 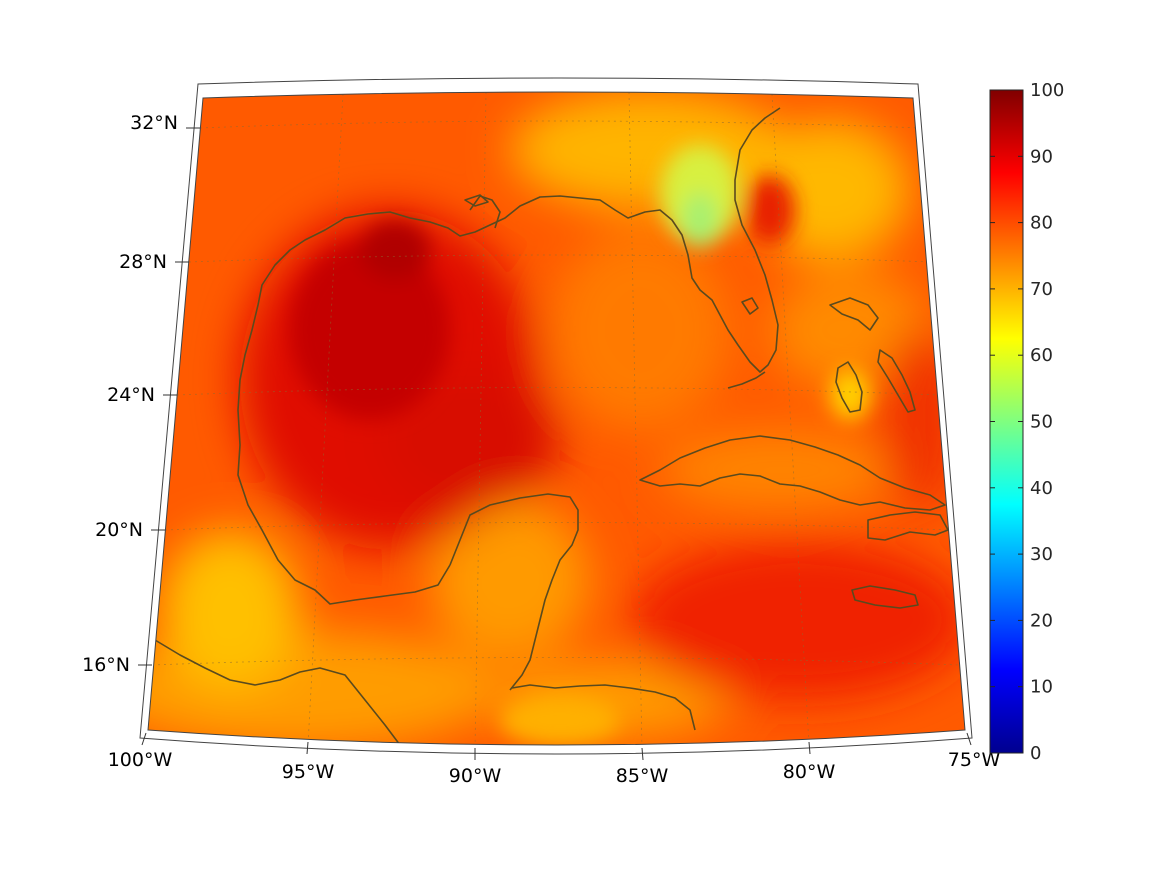 What do you see at coordinates (908, 526) in the screenshot?
I see `coastline-hispaniola` at bounding box center [908, 526].